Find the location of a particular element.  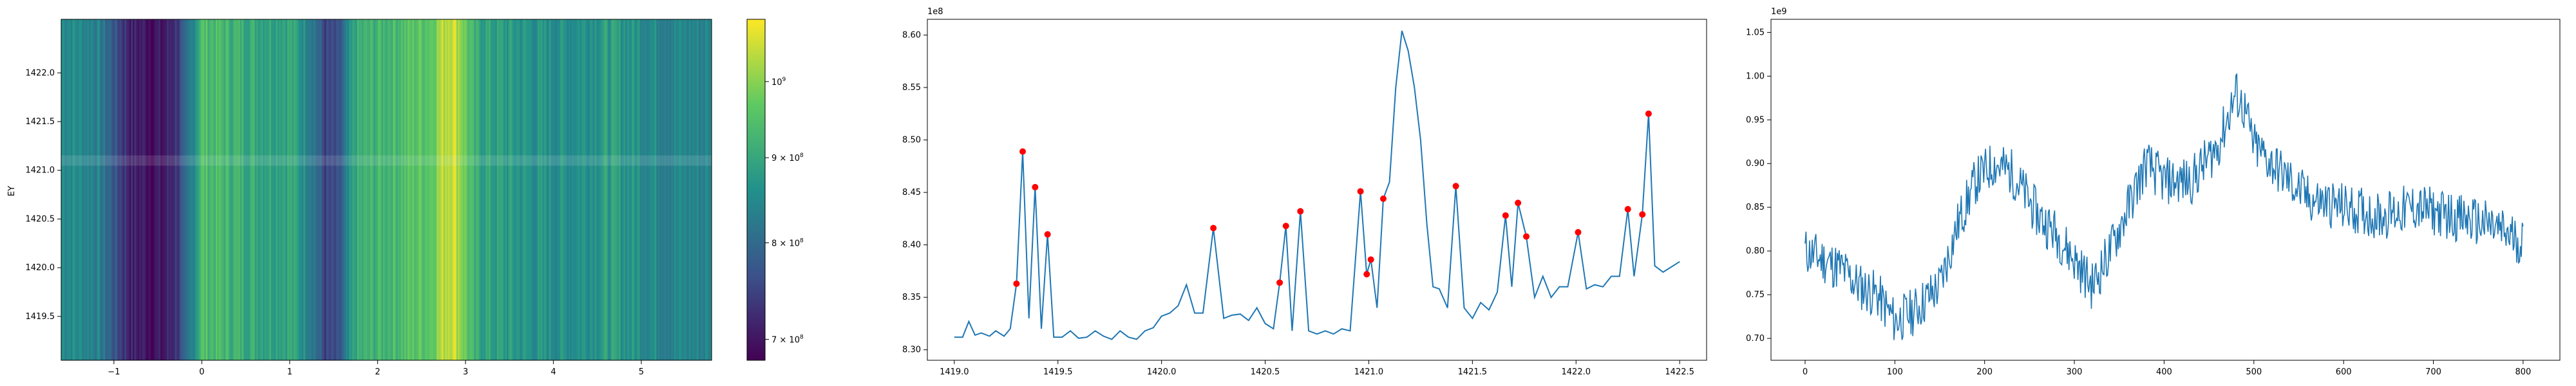

series-x-tick-label: 400 is located at coordinates (2164, 372).